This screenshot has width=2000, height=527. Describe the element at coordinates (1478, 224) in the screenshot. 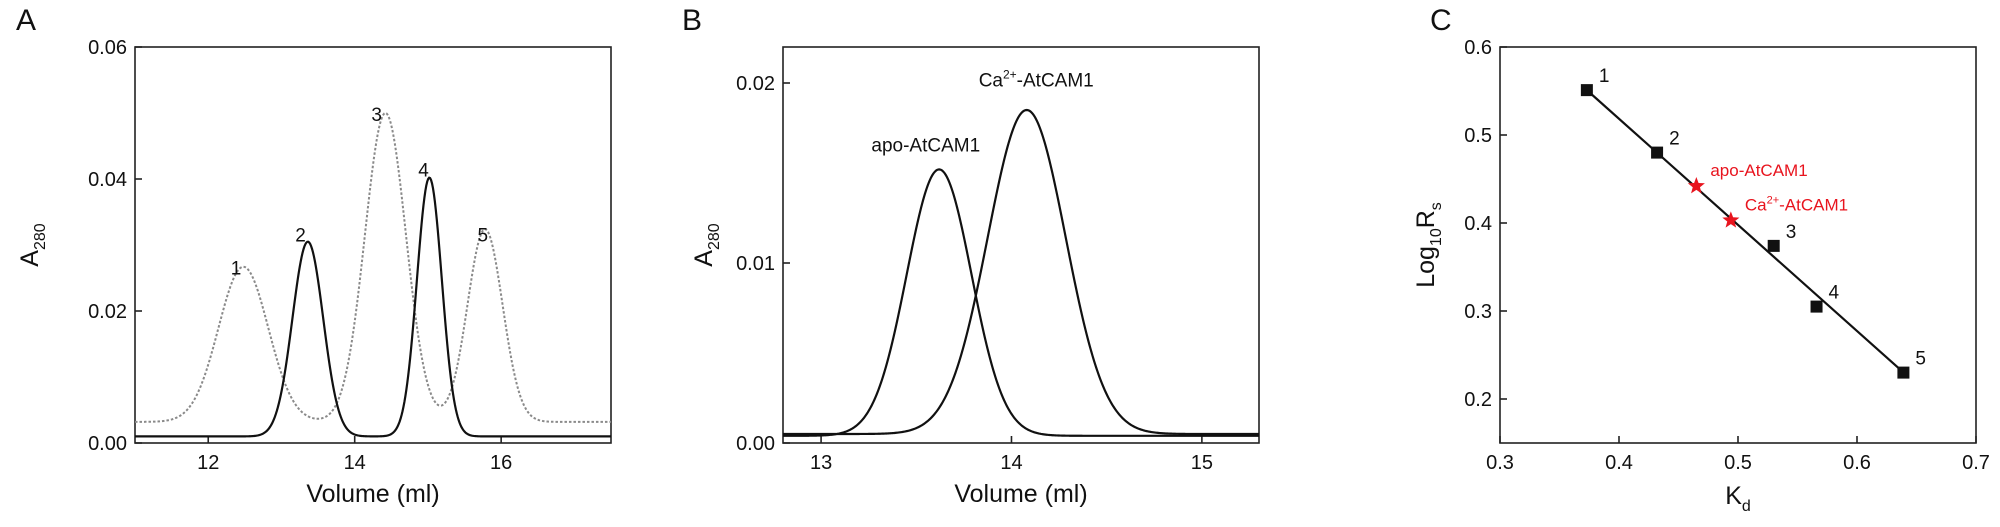

I see `panel-c-y-tick-label: 0.4` at that location.